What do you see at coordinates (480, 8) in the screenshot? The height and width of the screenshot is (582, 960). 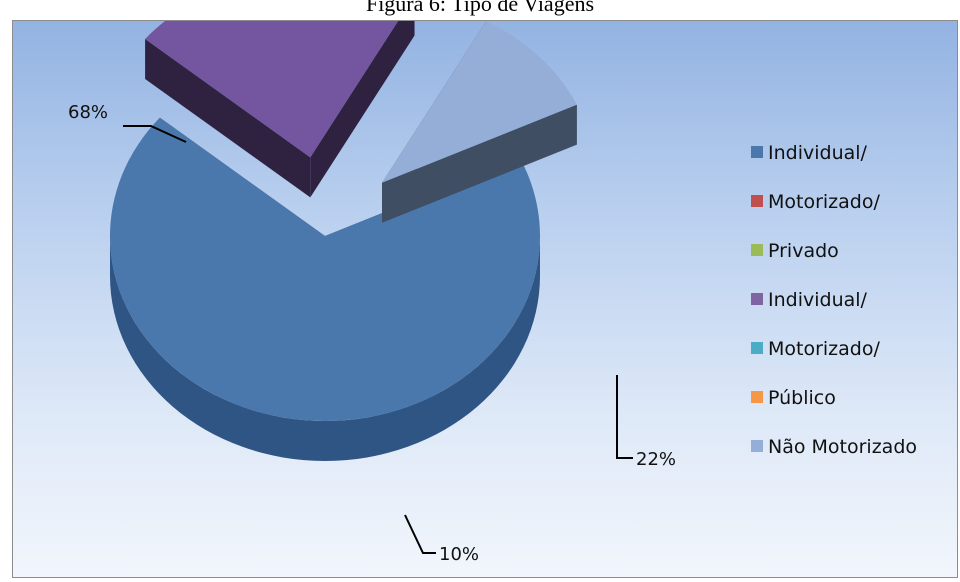 I see `chart-title: Figura 6: Tipo de Viagens` at bounding box center [480, 8].